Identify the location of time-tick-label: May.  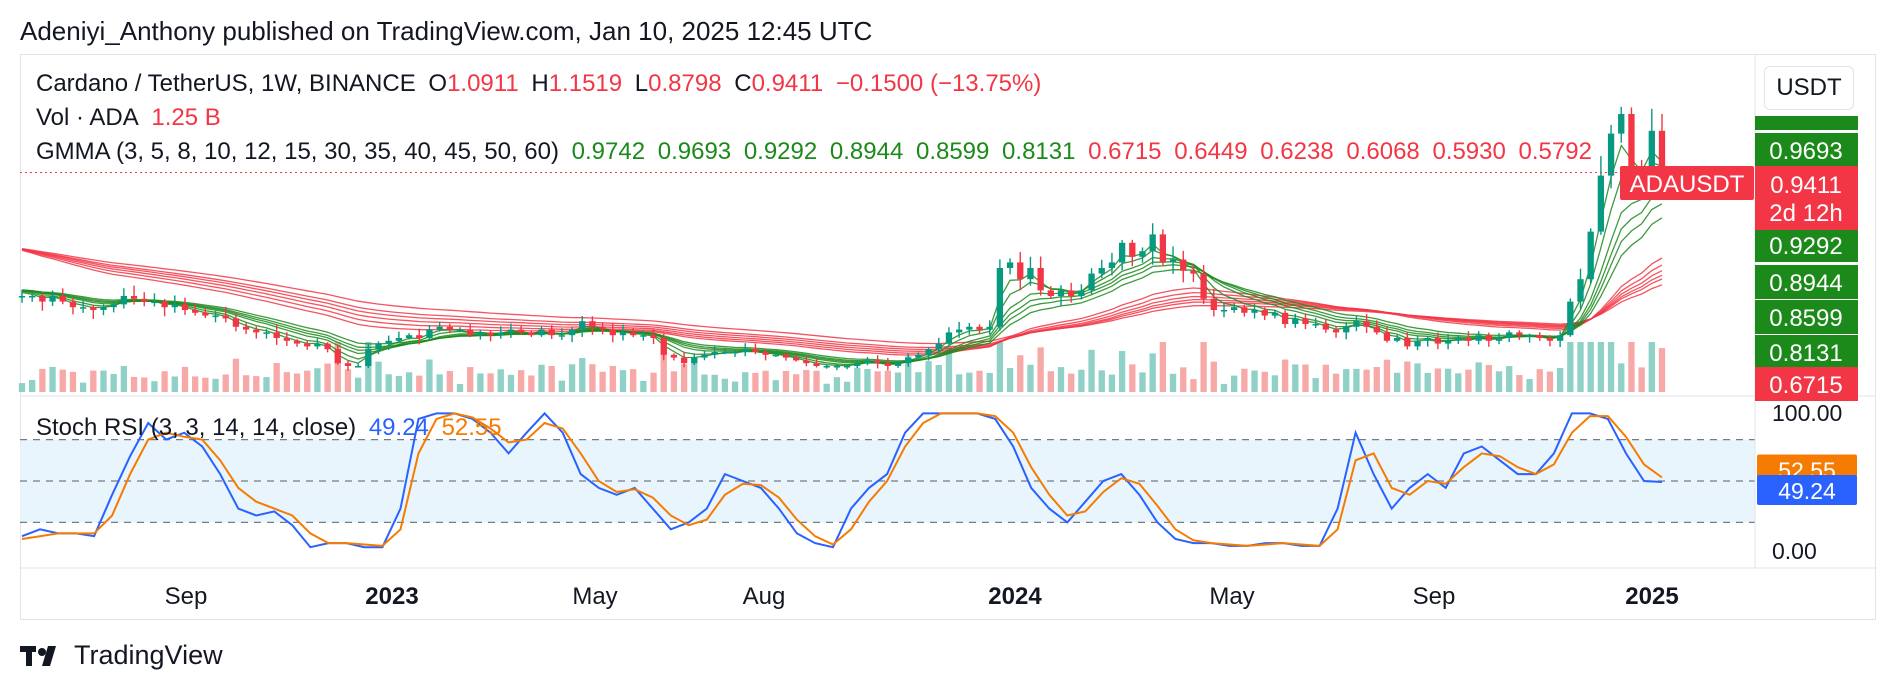
(1231, 596).